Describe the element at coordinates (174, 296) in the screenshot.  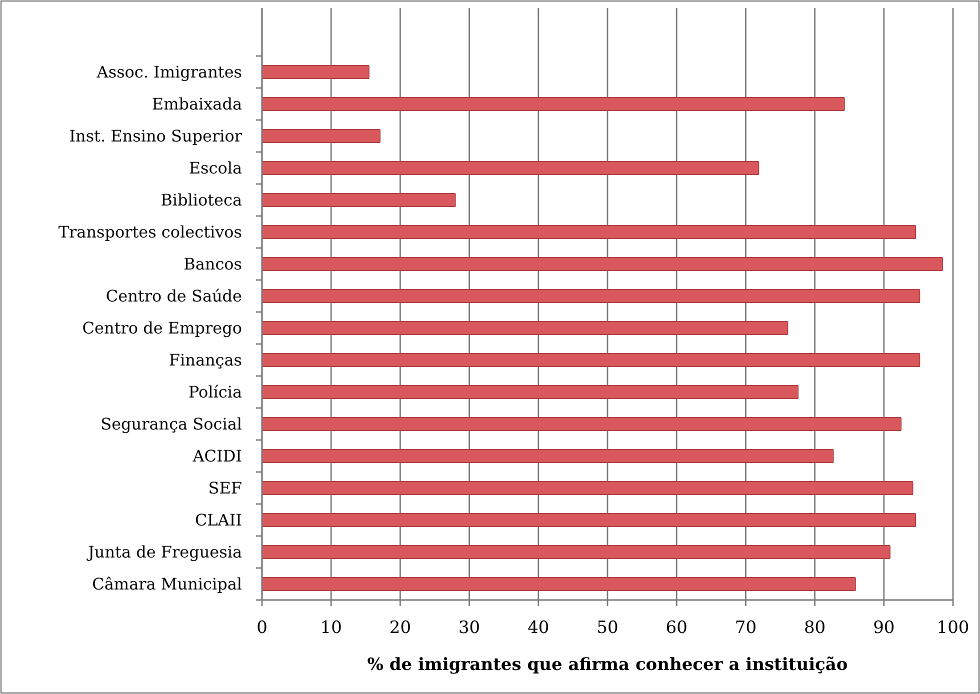
I see `y-tick-label: Centro de Saúde` at that location.